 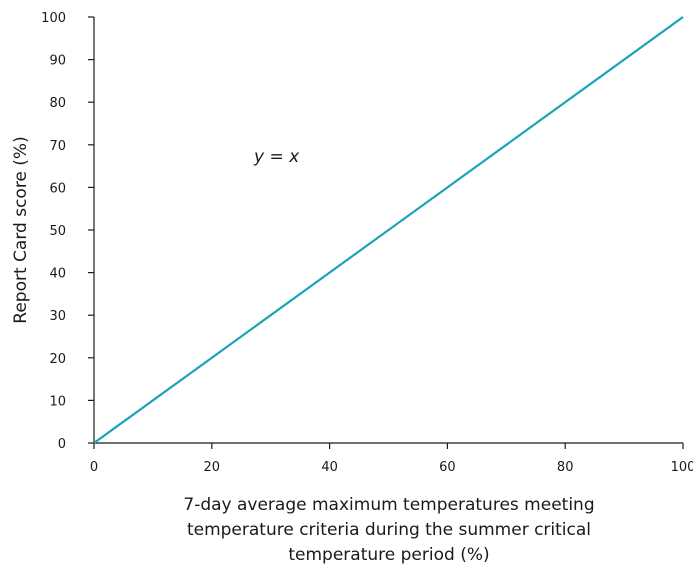 What do you see at coordinates (329, 467) in the screenshot?
I see `x-tick-label: 40` at bounding box center [329, 467].